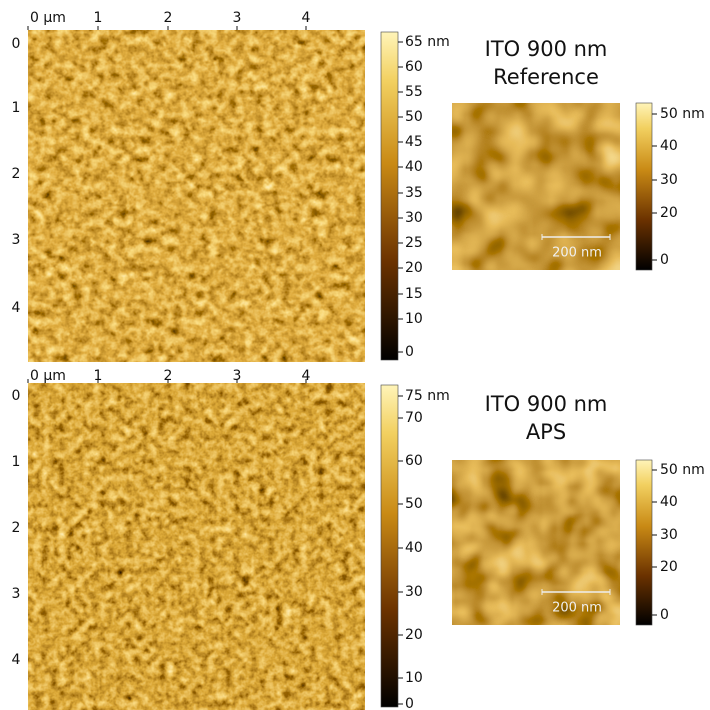  I want to click on colorbar-label: 65 nm, so click(427, 42).